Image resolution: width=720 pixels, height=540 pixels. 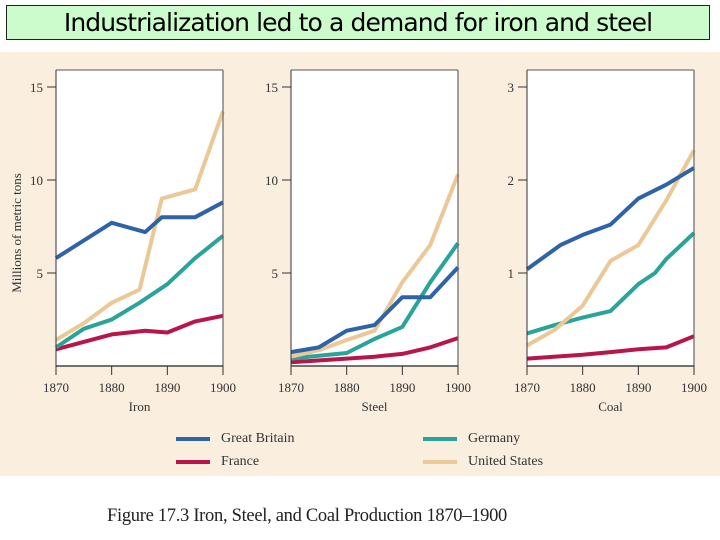 What do you see at coordinates (258, 438) in the screenshot?
I see `legend-label: Great Britain` at bounding box center [258, 438].